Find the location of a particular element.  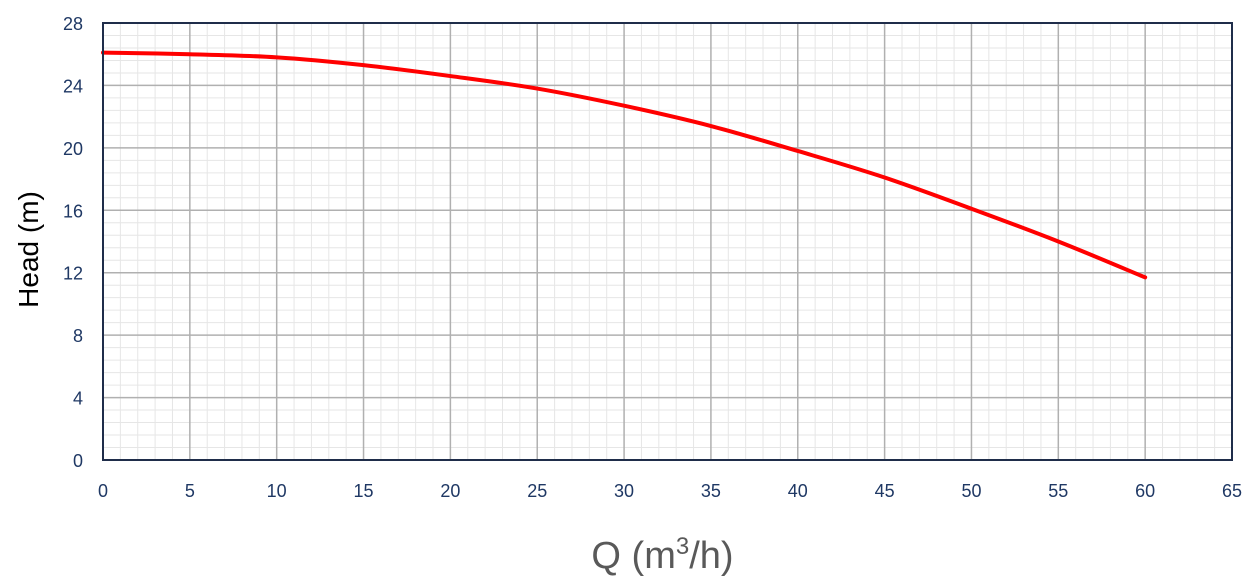

x-tick-label: 30 is located at coordinates (624, 491).